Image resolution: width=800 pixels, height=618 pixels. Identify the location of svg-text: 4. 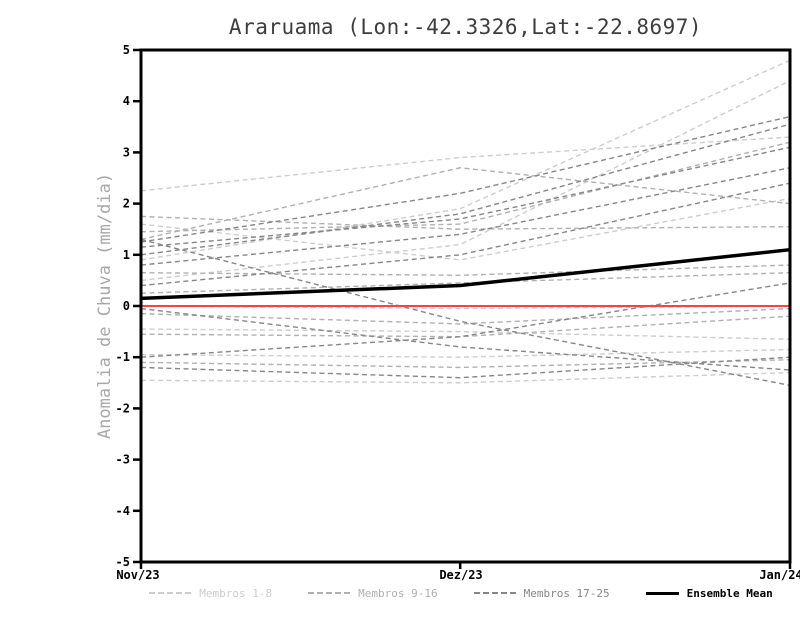
(126, 101).